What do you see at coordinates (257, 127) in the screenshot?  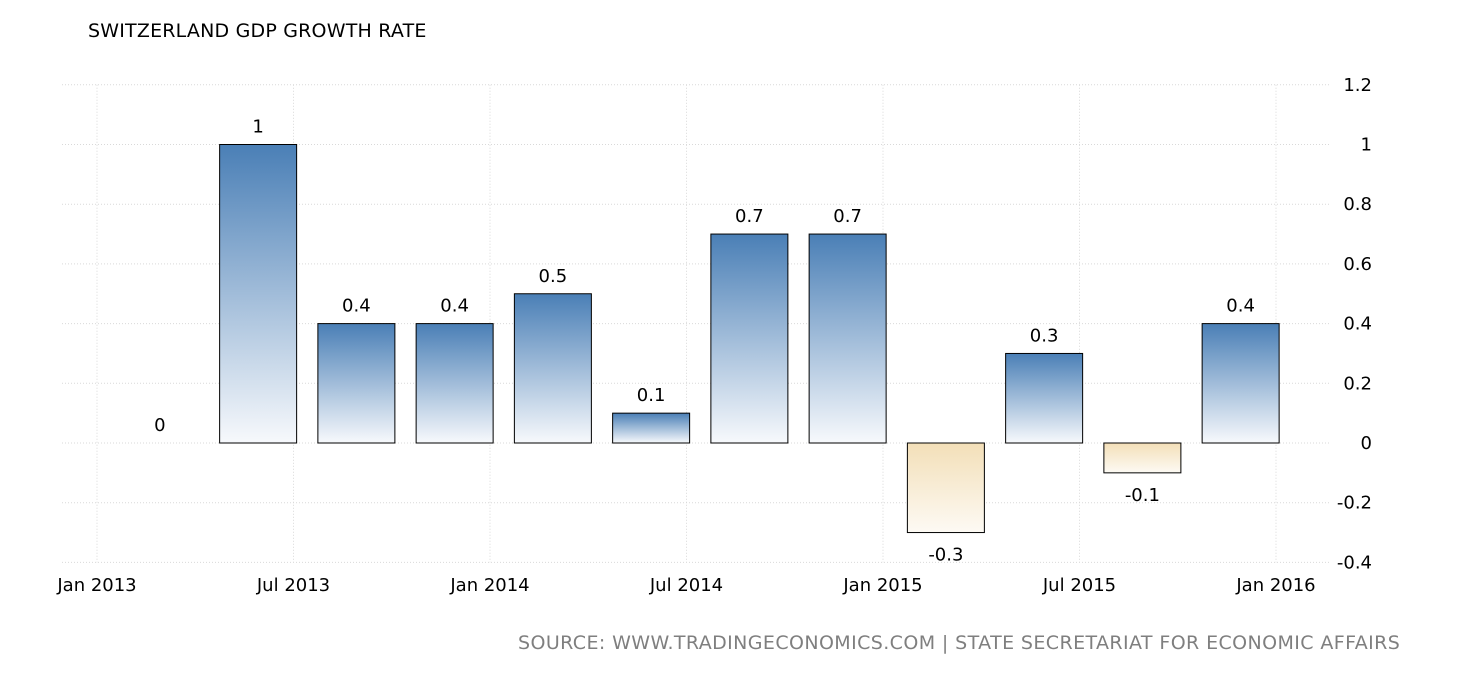 I see `bar-value-label: 1` at bounding box center [257, 127].